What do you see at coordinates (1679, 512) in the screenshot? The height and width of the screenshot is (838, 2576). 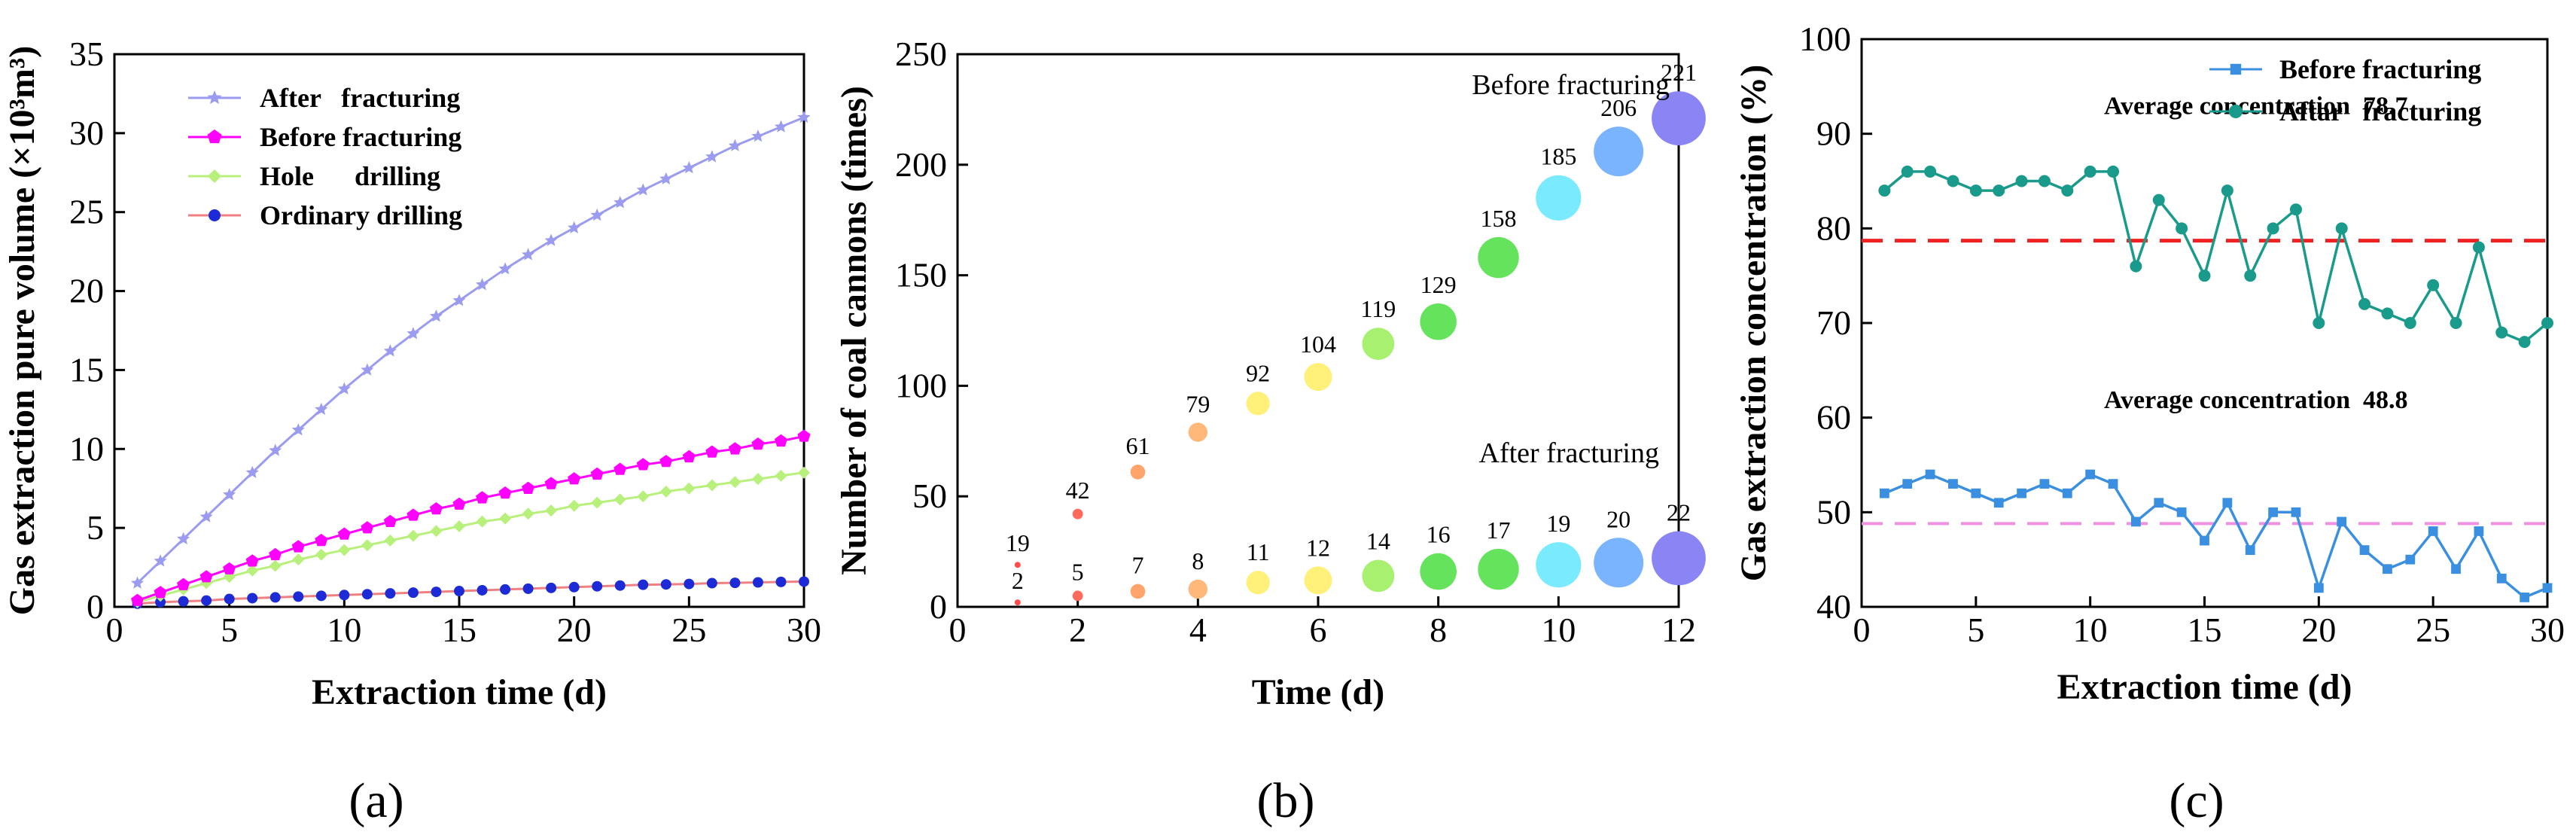 I see `panel-b-data-label: 22` at bounding box center [1679, 512].